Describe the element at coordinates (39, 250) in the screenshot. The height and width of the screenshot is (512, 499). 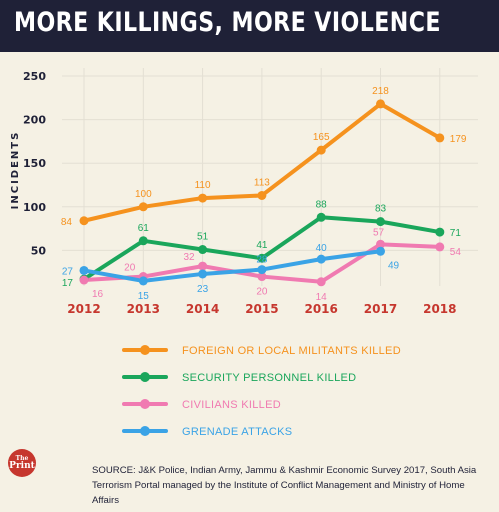
I see `y-tick-label: 50` at that location.